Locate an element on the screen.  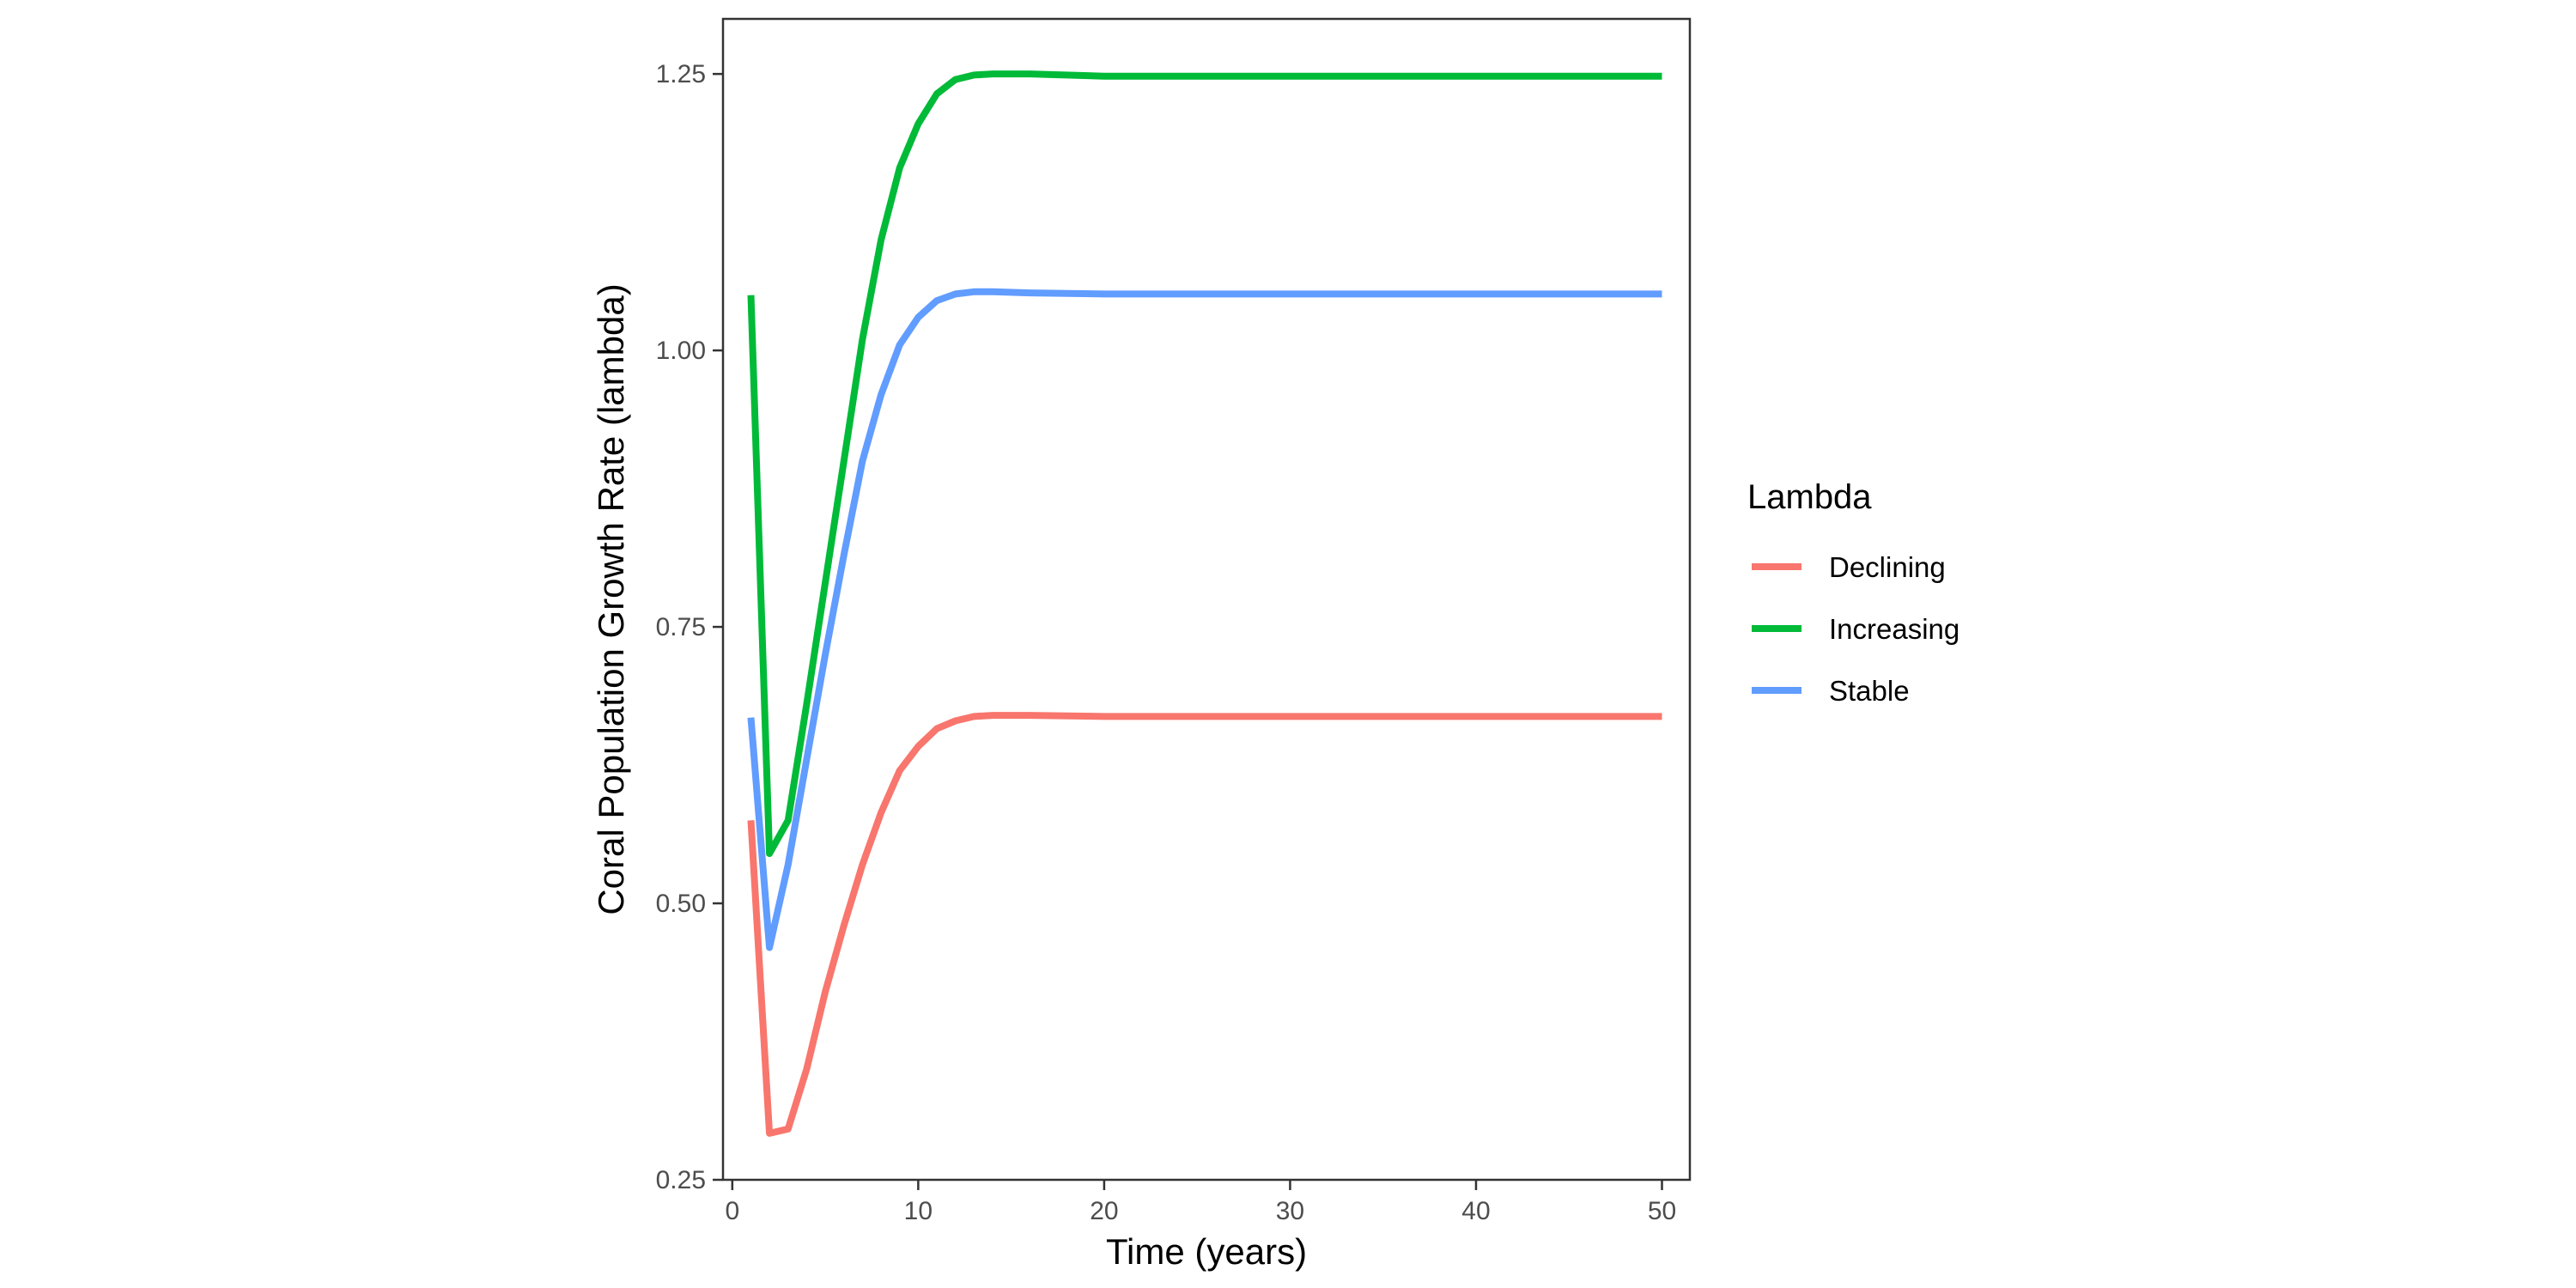
series-line-declining is located at coordinates (1204, 925).